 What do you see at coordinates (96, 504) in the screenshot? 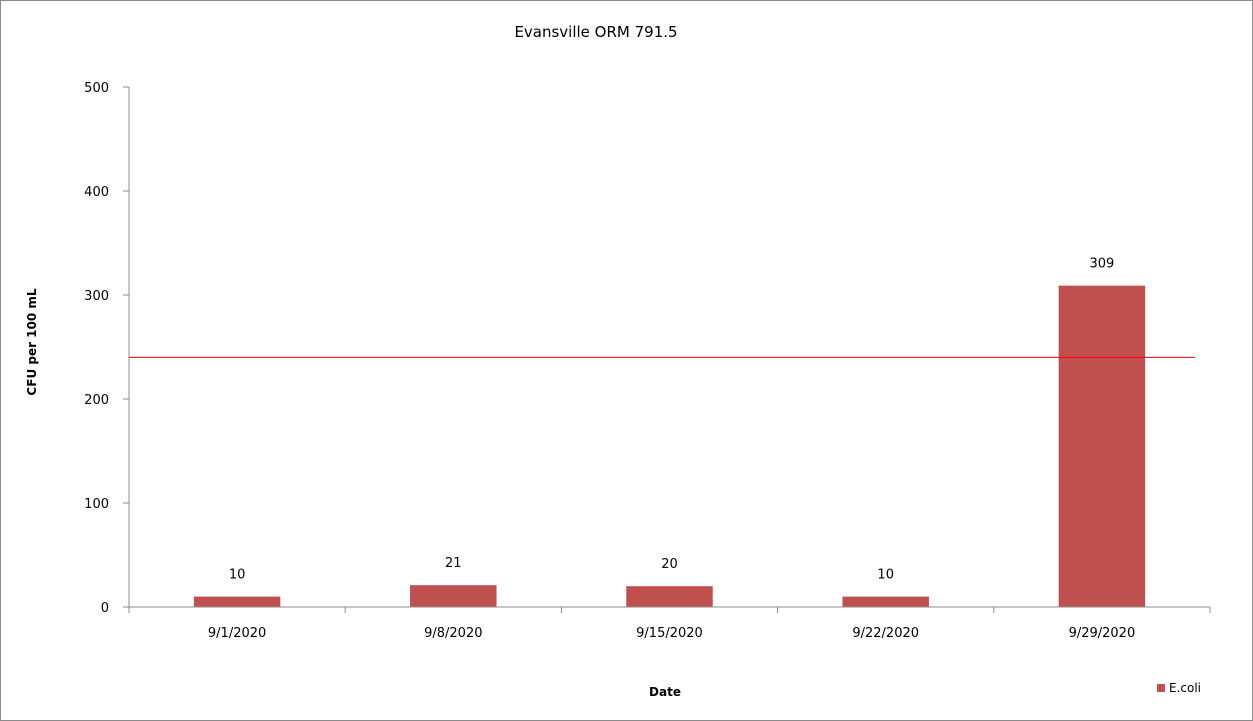
I see `y-tick-label: 100` at bounding box center [96, 504].